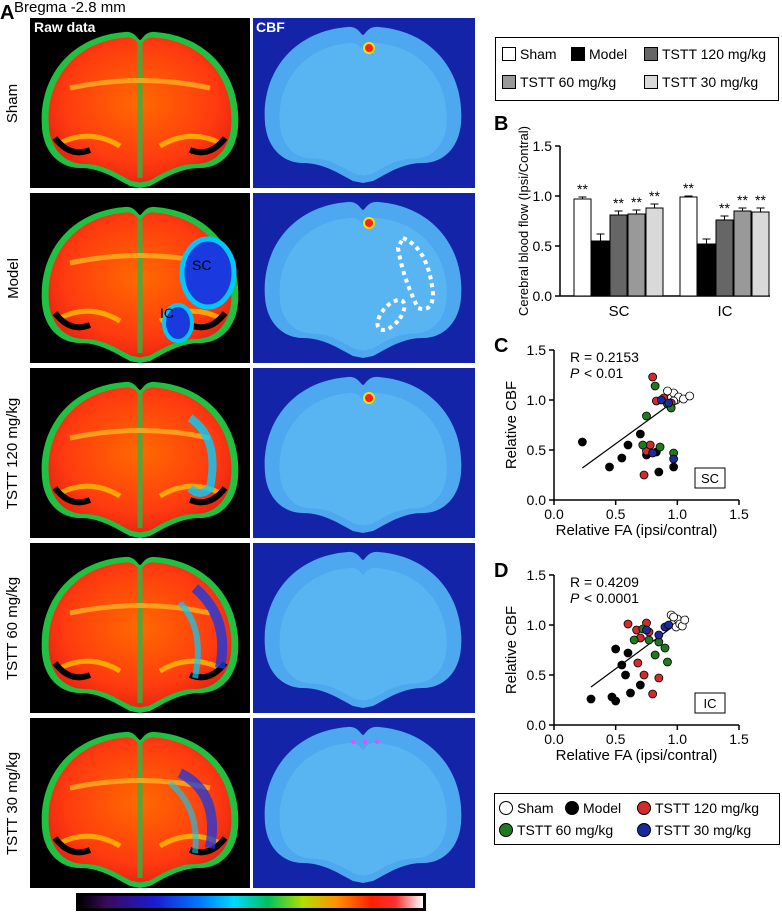 The width and height of the screenshot is (782, 913). Describe the element at coordinates (13, 453) in the screenshot. I see `row-label-text: TSTT 120 mg/kg` at that location.